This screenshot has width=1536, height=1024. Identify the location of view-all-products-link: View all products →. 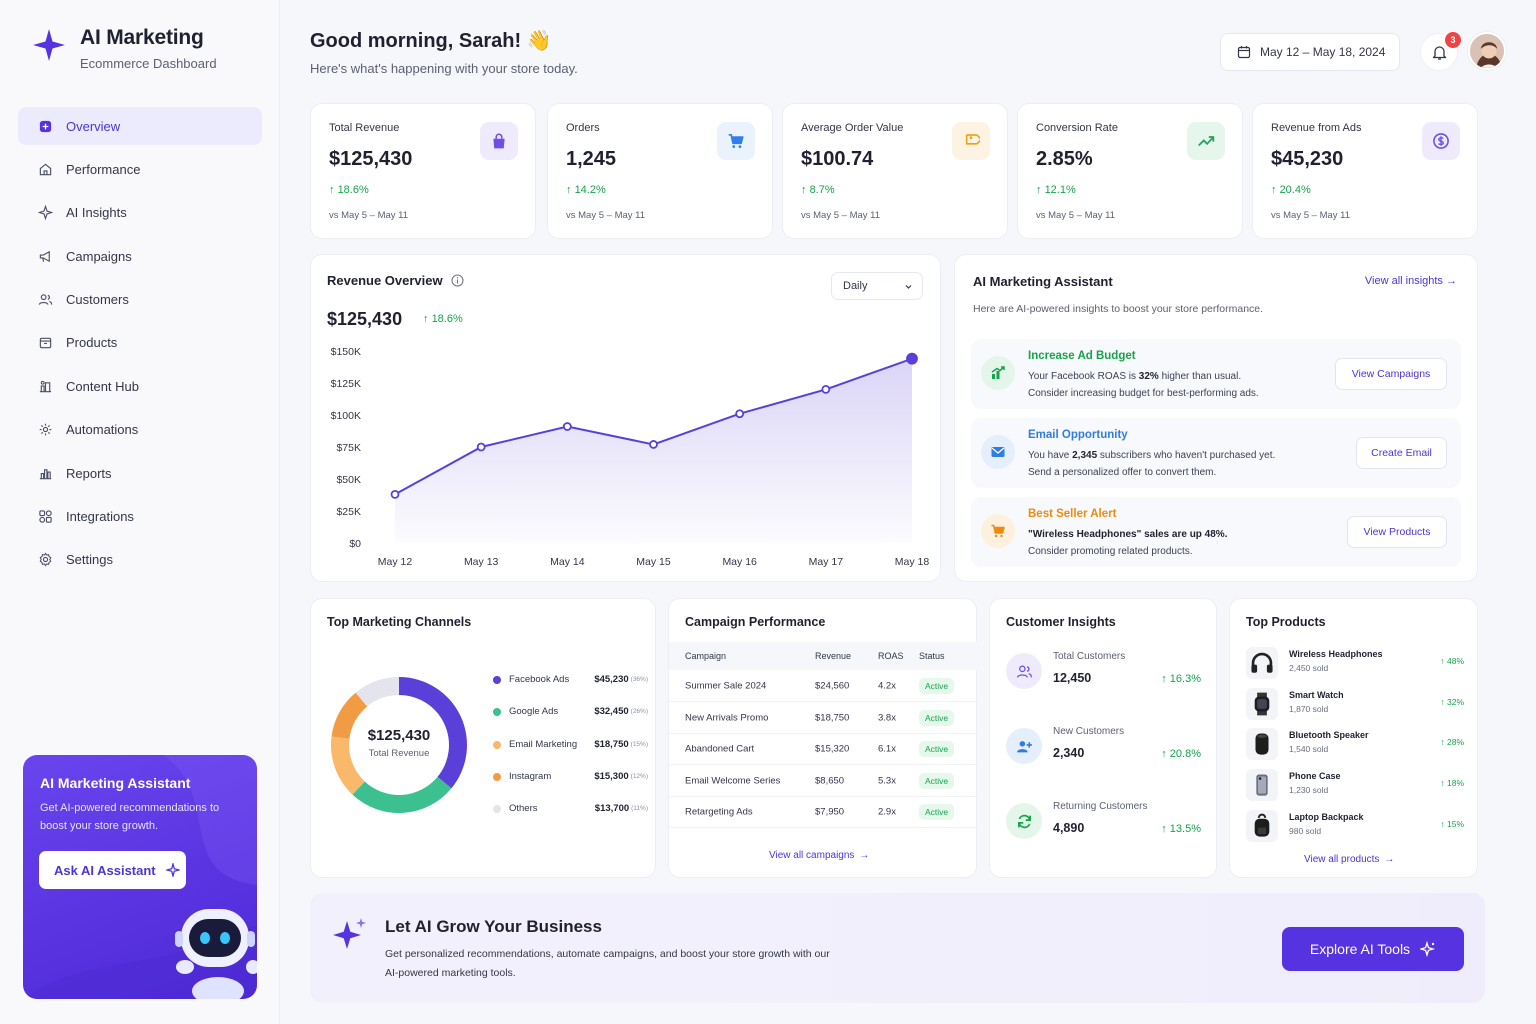
(1349, 859).